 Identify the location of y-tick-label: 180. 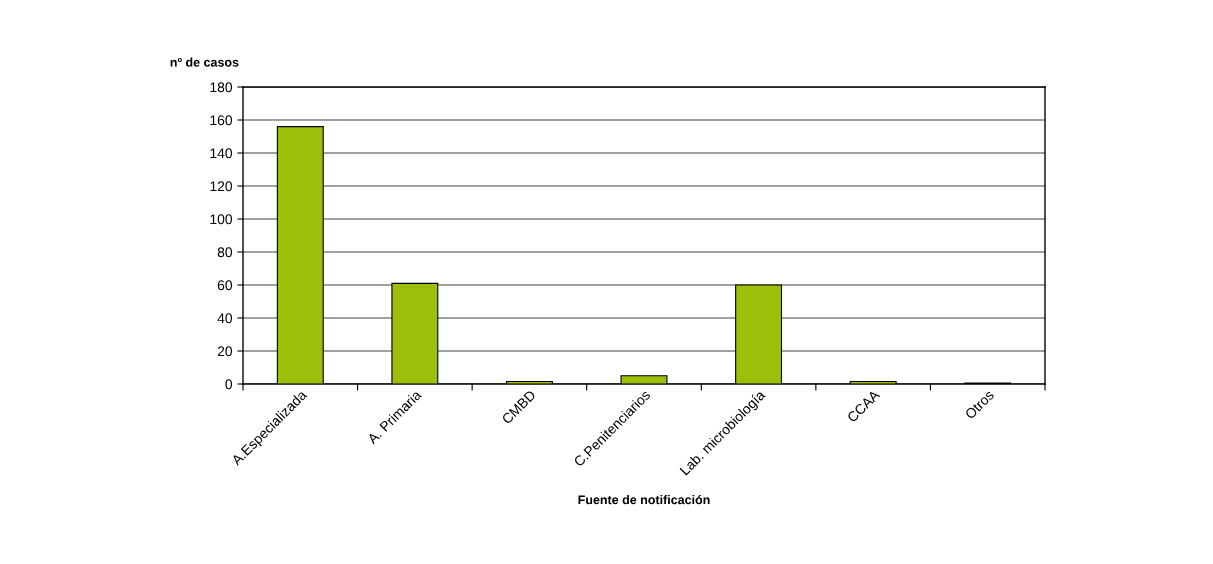
(221, 87).